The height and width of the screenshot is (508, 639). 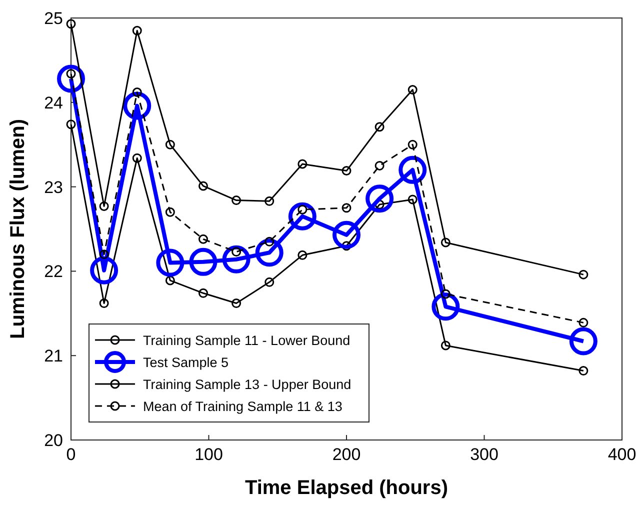 I want to click on x-tick-label: 400, so click(x=622, y=454).